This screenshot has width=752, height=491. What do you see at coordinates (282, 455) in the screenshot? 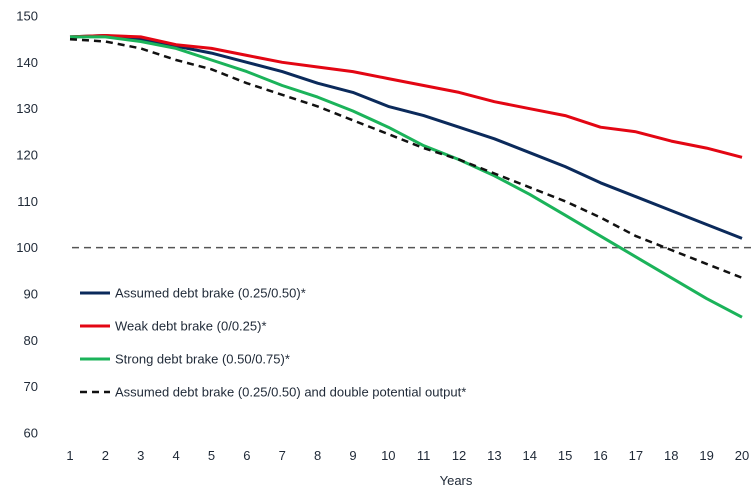
I see `x-tick-label: 7` at bounding box center [282, 455].